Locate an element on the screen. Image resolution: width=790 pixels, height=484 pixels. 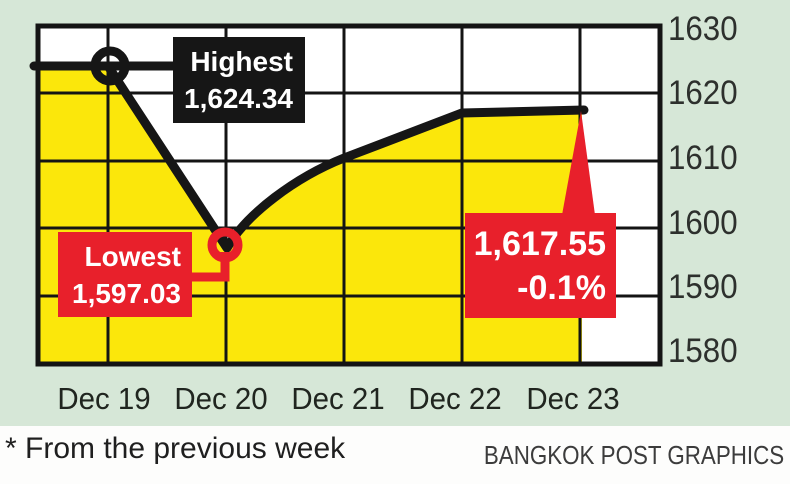
x-tick-dec19: Dec 19 is located at coordinates (104, 398).